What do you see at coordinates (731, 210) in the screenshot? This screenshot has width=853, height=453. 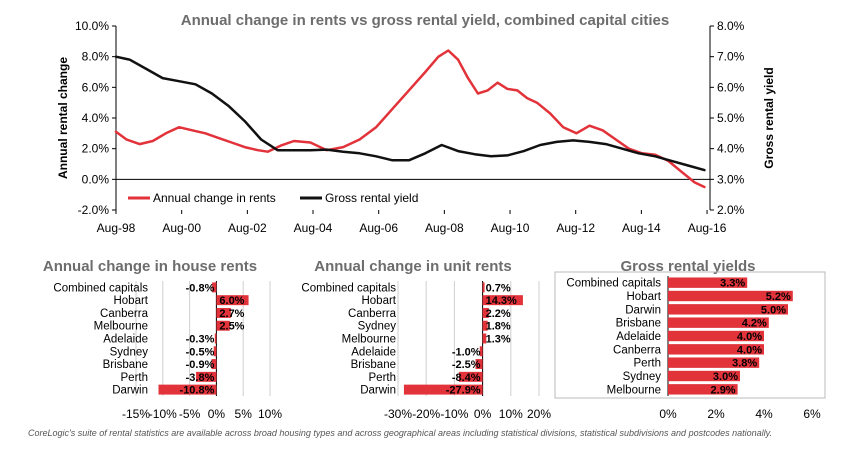 I see `right-tick-label: 2.0%` at bounding box center [731, 210].